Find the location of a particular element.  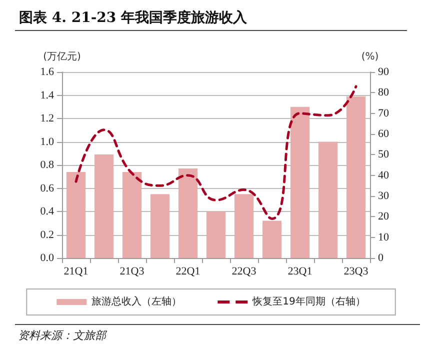

y-tick-label: 0.6 is located at coordinates (47, 188).